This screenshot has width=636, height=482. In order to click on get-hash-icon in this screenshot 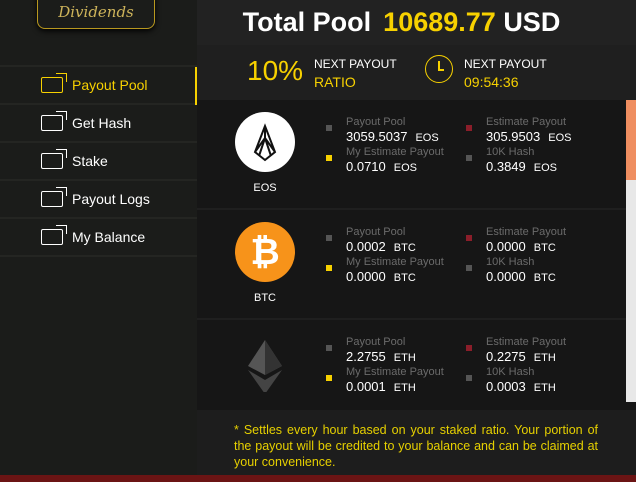, I will do `click(54, 121)`.